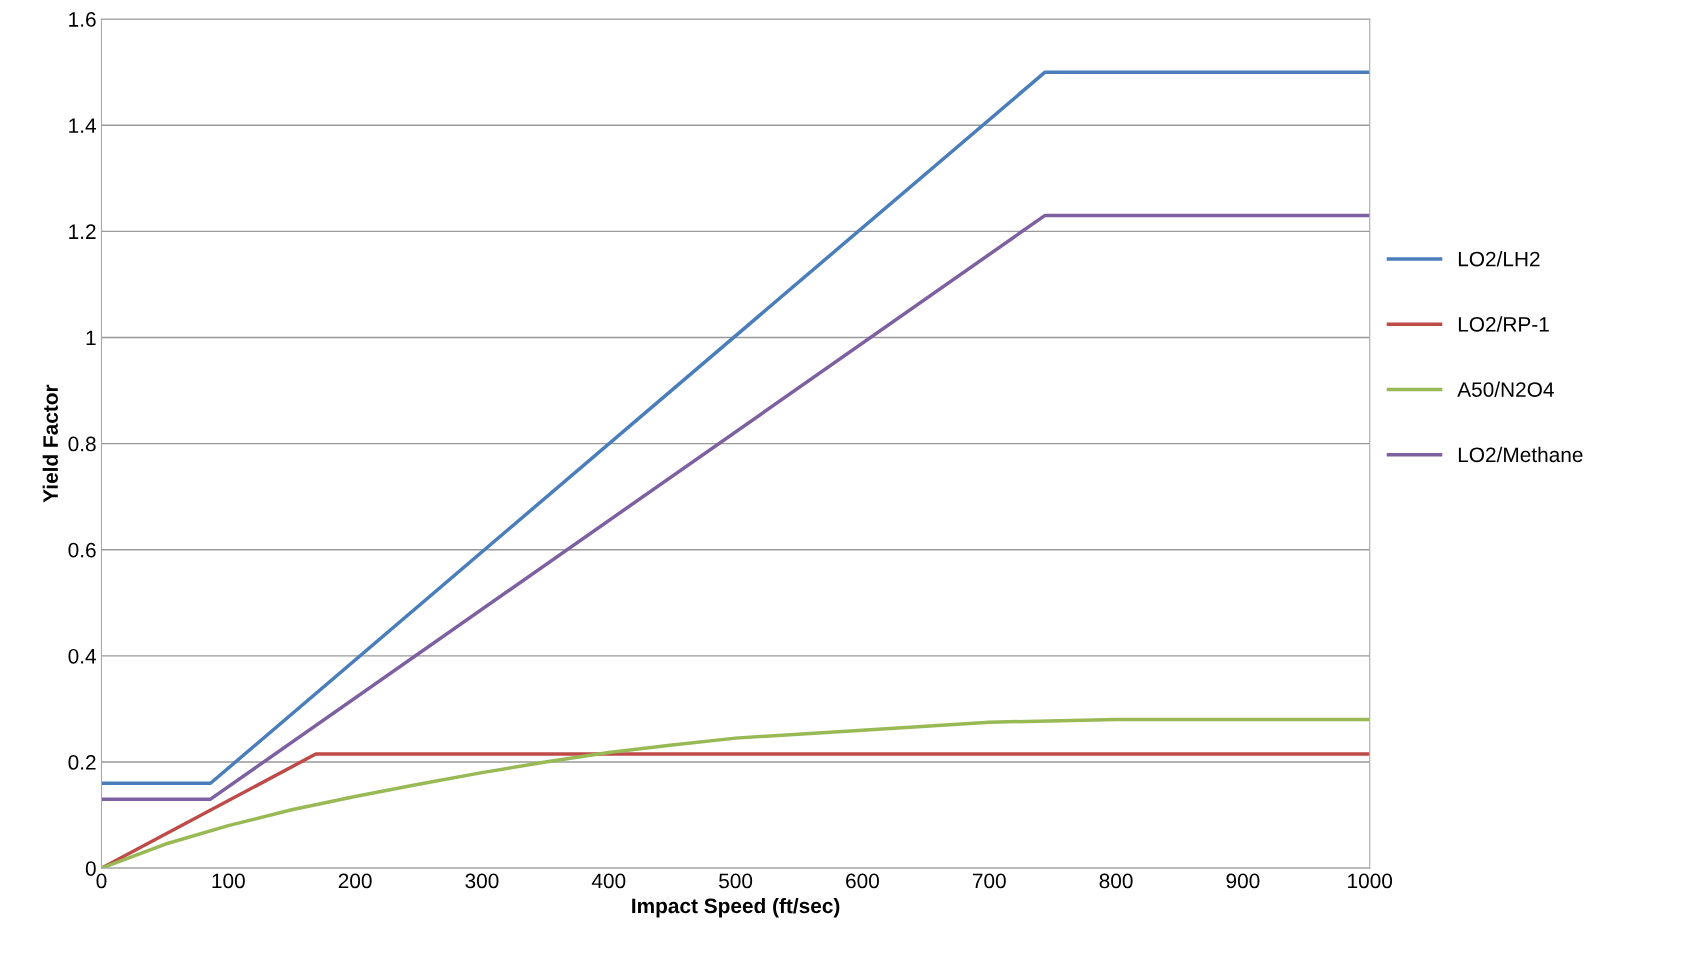 The width and height of the screenshot is (1691, 954). What do you see at coordinates (82, 231) in the screenshot?
I see `y-tick-label: 1.2` at bounding box center [82, 231].